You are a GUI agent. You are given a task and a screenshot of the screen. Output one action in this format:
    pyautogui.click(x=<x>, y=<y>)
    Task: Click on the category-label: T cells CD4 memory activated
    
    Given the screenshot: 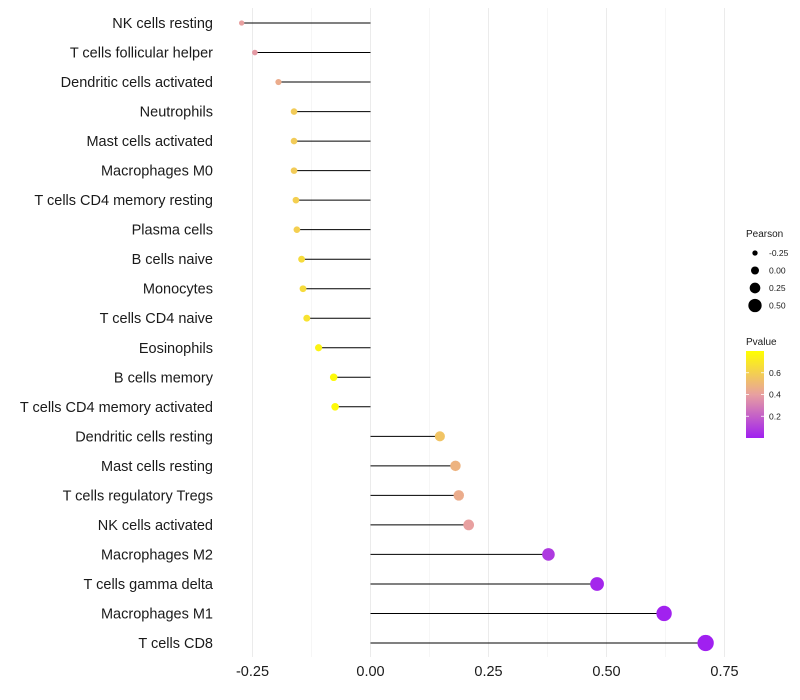 What is the action you would take?
    pyautogui.click(x=116, y=408)
    